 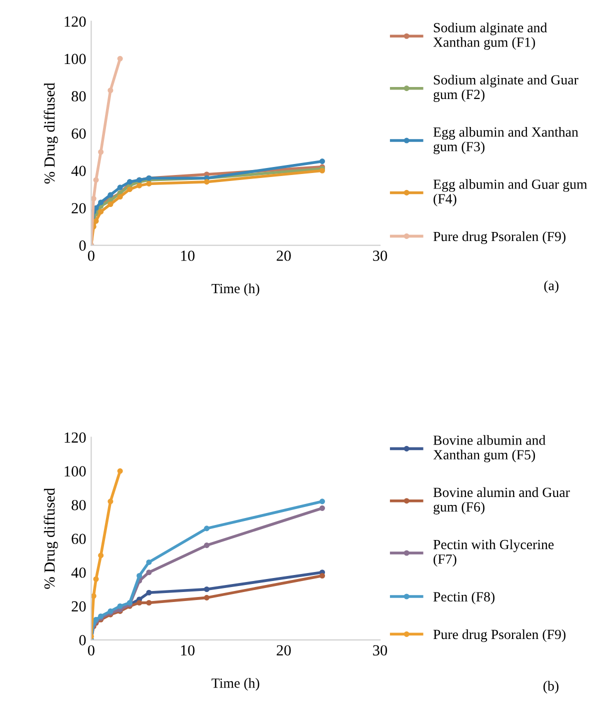 I want to click on text: (b), so click(x=550, y=687).